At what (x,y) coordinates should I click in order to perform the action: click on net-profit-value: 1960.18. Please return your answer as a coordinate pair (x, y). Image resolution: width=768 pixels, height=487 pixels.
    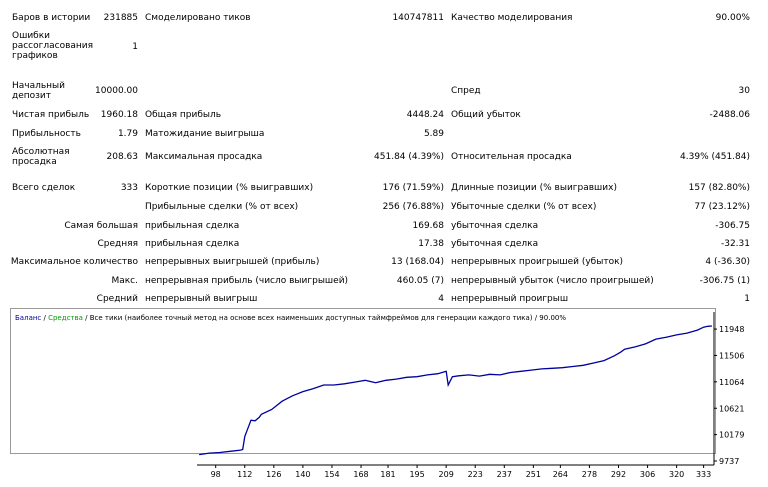
    Looking at the image, I should click on (119, 115).